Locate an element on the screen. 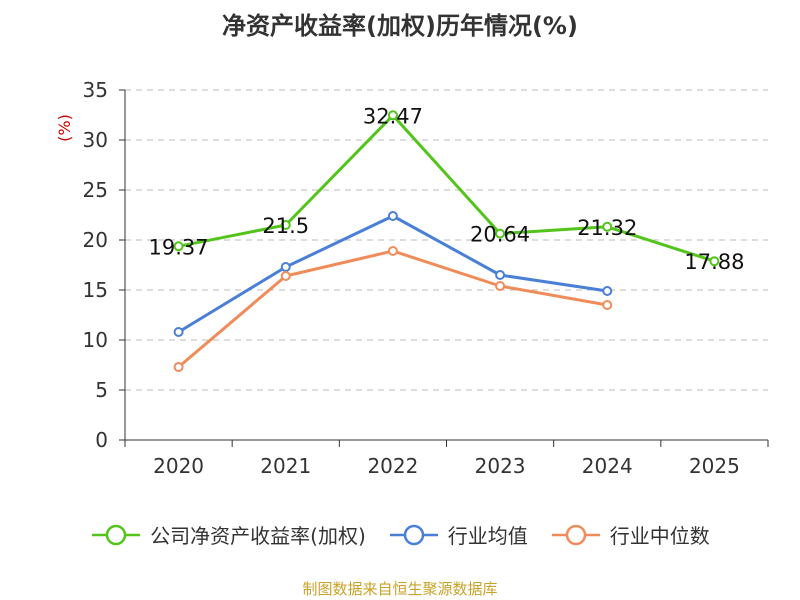 Image resolution: width=800 pixels, height=600 pixels. x-tick-label: 2022 is located at coordinates (392, 466).